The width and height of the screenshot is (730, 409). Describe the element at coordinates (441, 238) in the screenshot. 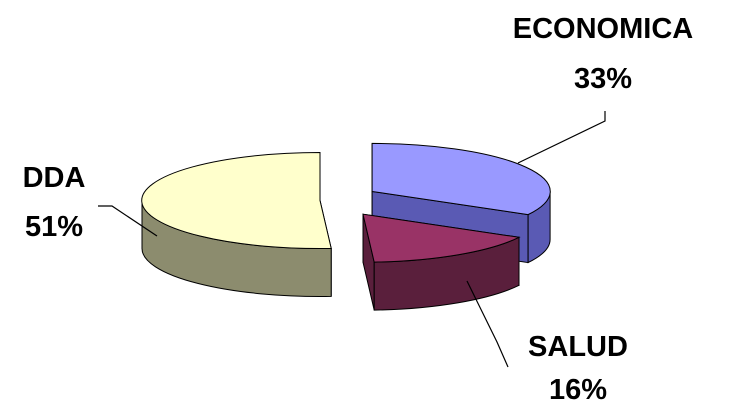

I see `slice-salud-top` at that location.